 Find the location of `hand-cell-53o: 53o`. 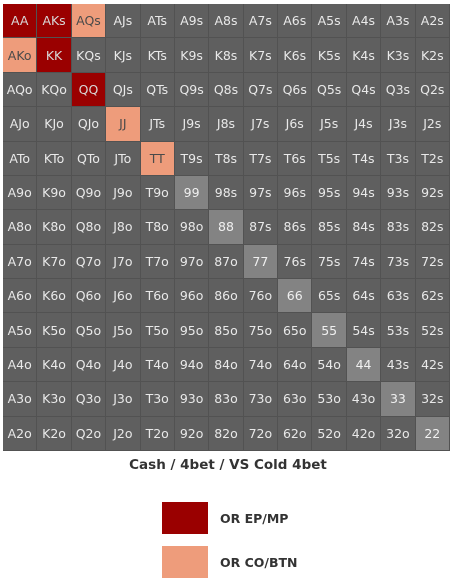

hand-cell-53o: 53o is located at coordinates (329, 399).